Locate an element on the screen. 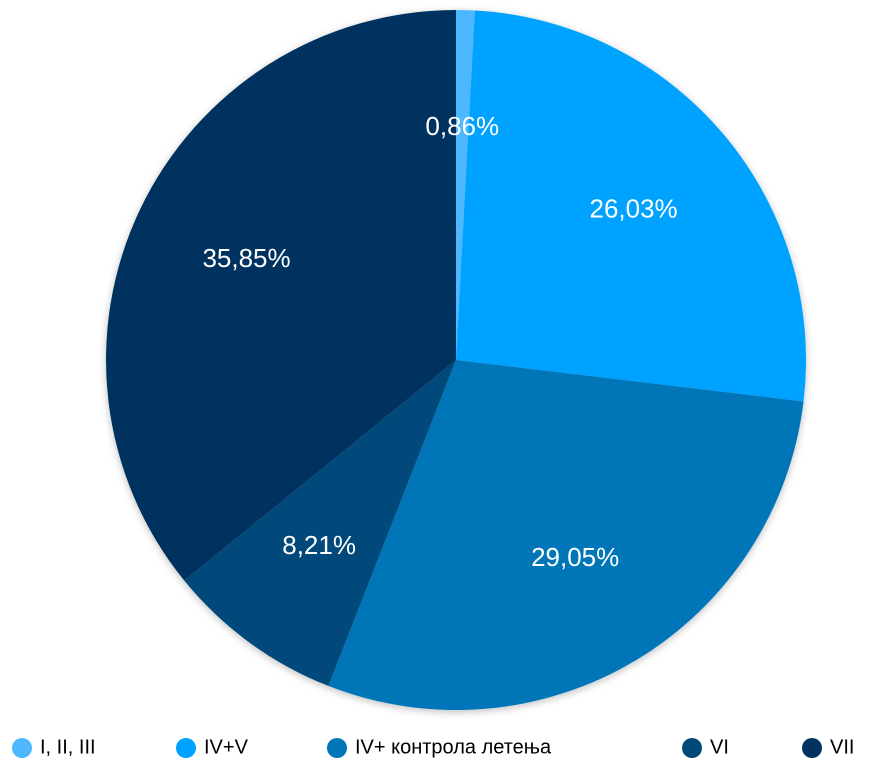 This screenshot has height=767, width=871. legend-label: IV+ контрола летења is located at coordinates (453, 747).